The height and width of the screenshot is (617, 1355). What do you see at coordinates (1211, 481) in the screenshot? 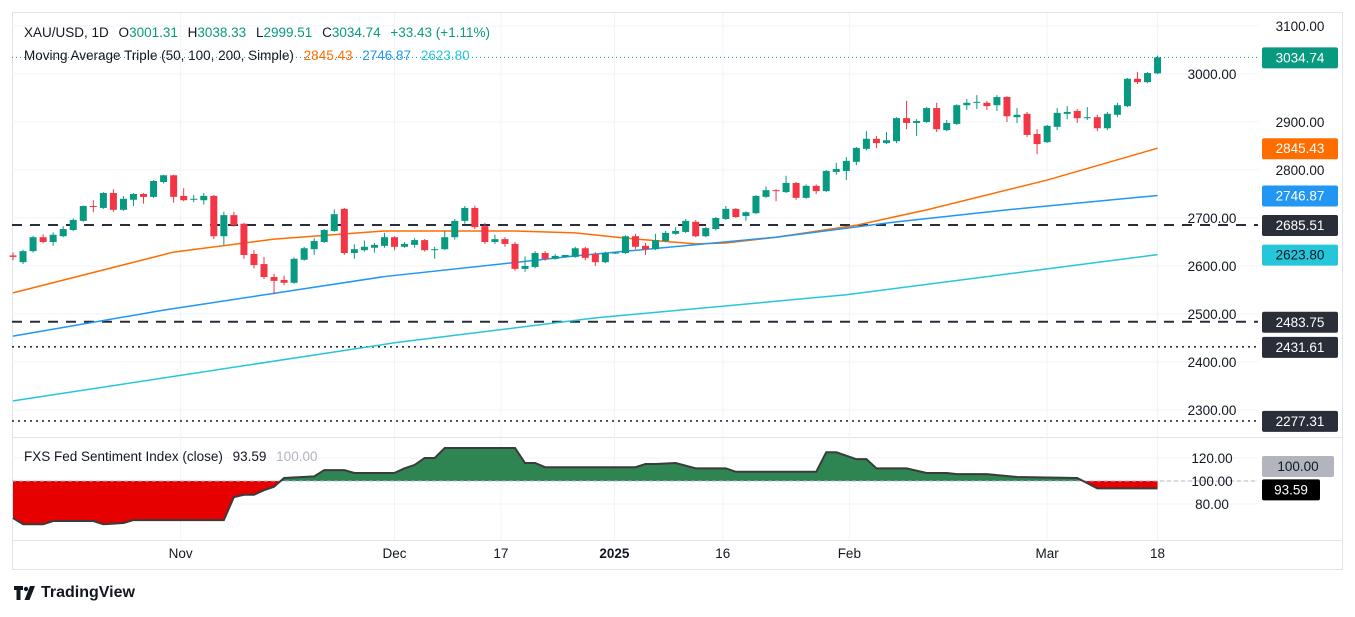
I see `indicator-tick-label: 100.00` at bounding box center [1211, 481].